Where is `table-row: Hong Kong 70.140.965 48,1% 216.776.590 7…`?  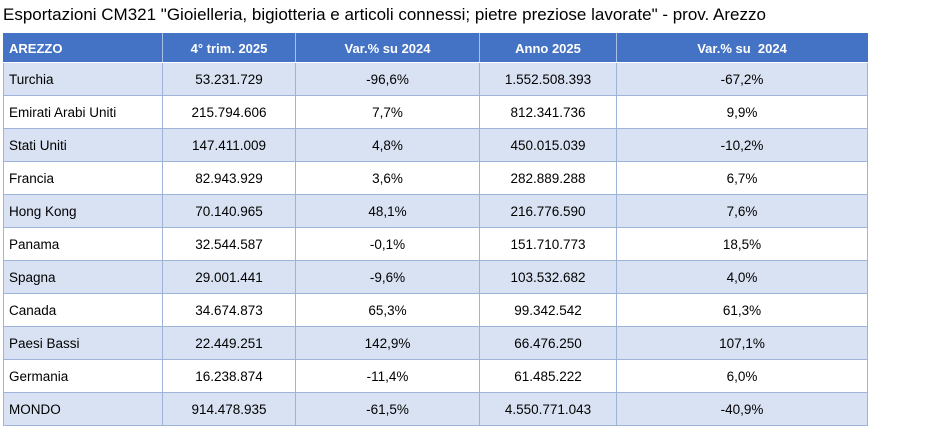
table-row: Hong Kong 70.140.965 48,1% 216.776.590 7… is located at coordinates (435, 211).